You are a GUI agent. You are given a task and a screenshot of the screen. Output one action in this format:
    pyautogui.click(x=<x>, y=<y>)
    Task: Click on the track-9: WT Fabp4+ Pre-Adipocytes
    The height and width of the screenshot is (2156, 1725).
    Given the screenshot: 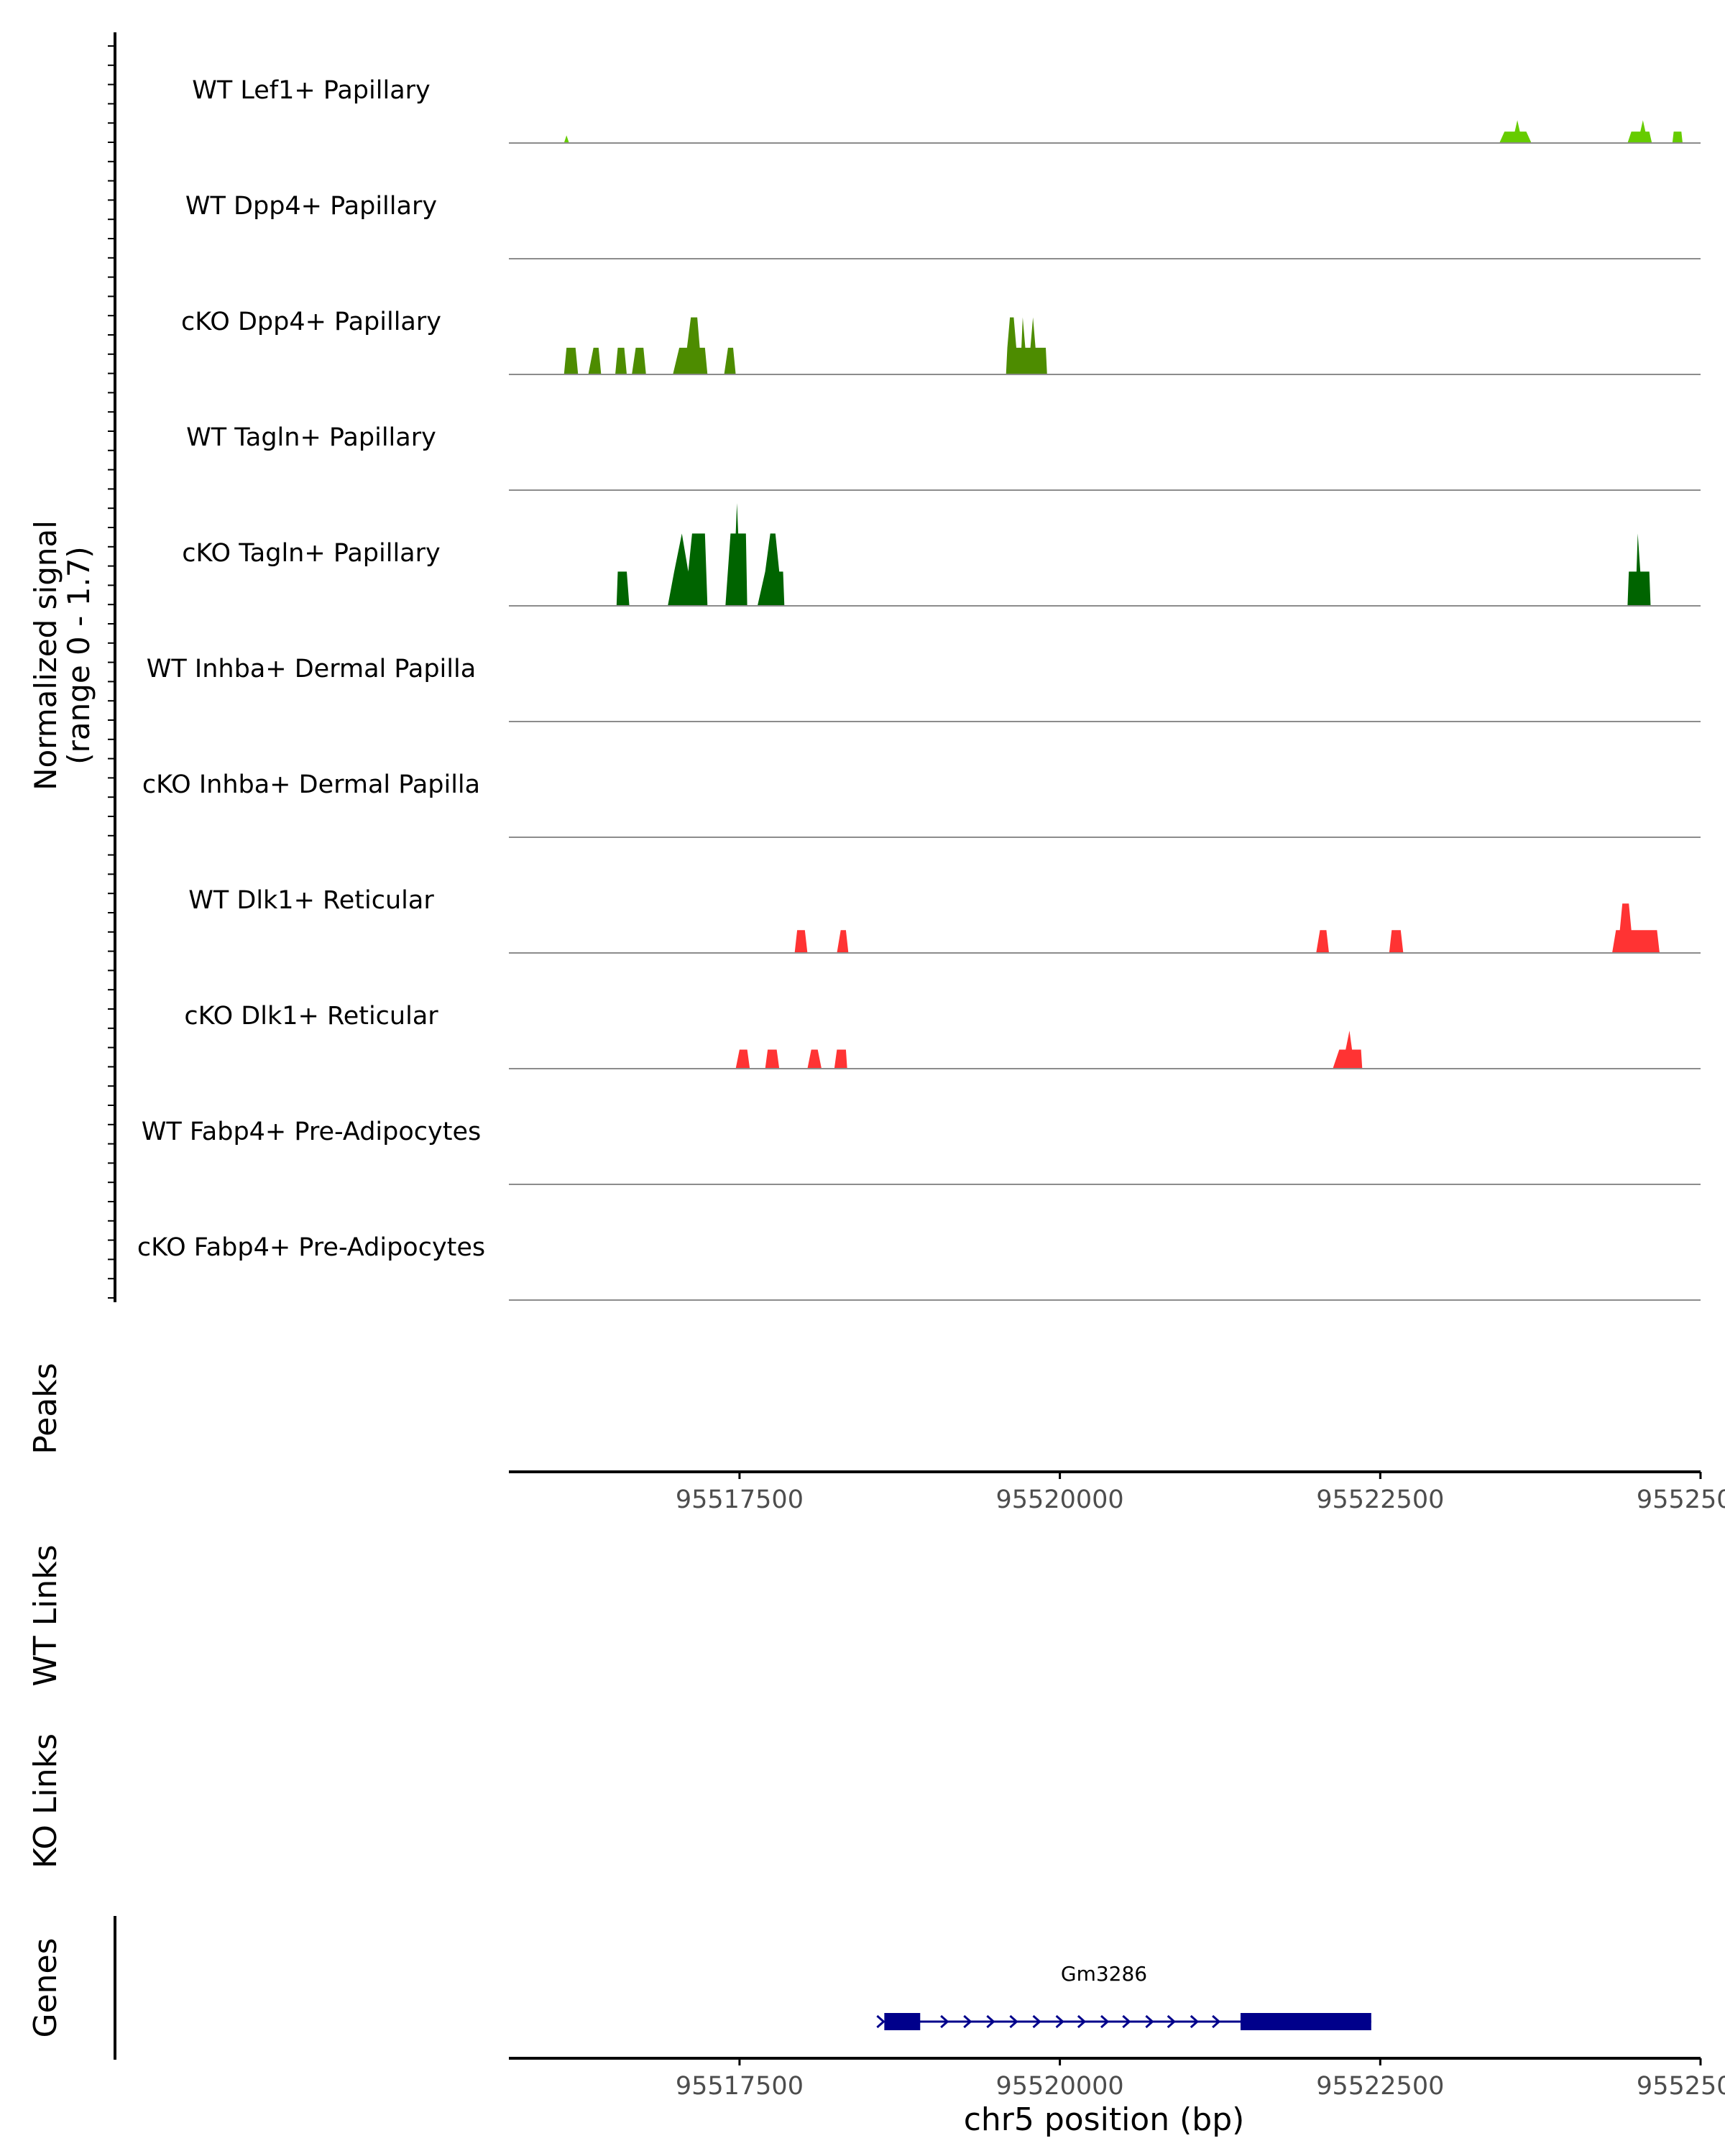 What is the action you would take?
    pyautogui.click(x=921, y=1151)
    